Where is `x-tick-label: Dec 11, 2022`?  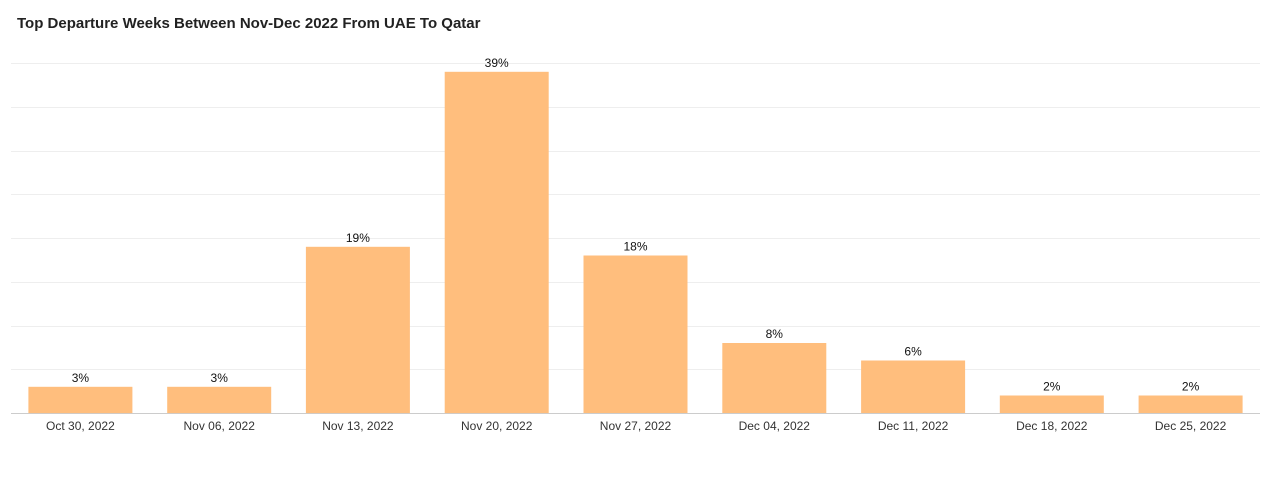
x-tick-label: Dec 11, 2022 is located at coordinates (913, 426).